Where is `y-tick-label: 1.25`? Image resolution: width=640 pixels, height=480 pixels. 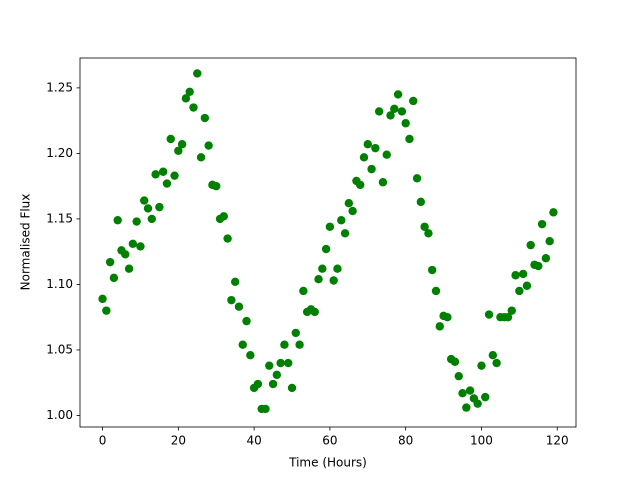 y-tick-label: 1.25 is located at coordinates (59, 87).